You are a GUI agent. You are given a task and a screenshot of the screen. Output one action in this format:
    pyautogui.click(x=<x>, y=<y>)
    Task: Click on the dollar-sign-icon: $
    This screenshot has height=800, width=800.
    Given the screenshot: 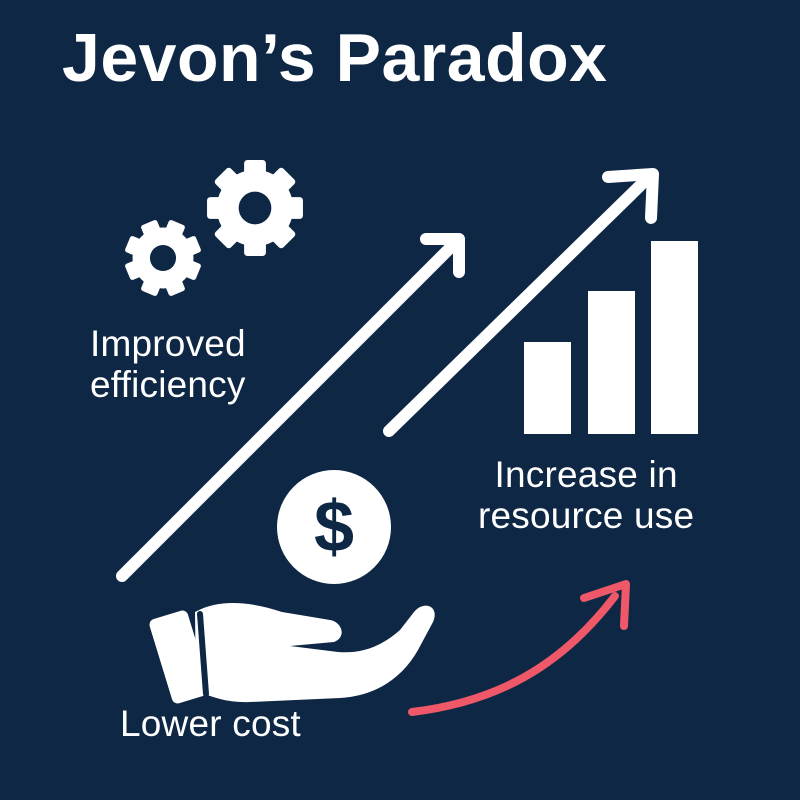 What is the action you would take?
    pyautogui.click(x=334, y=527)
    